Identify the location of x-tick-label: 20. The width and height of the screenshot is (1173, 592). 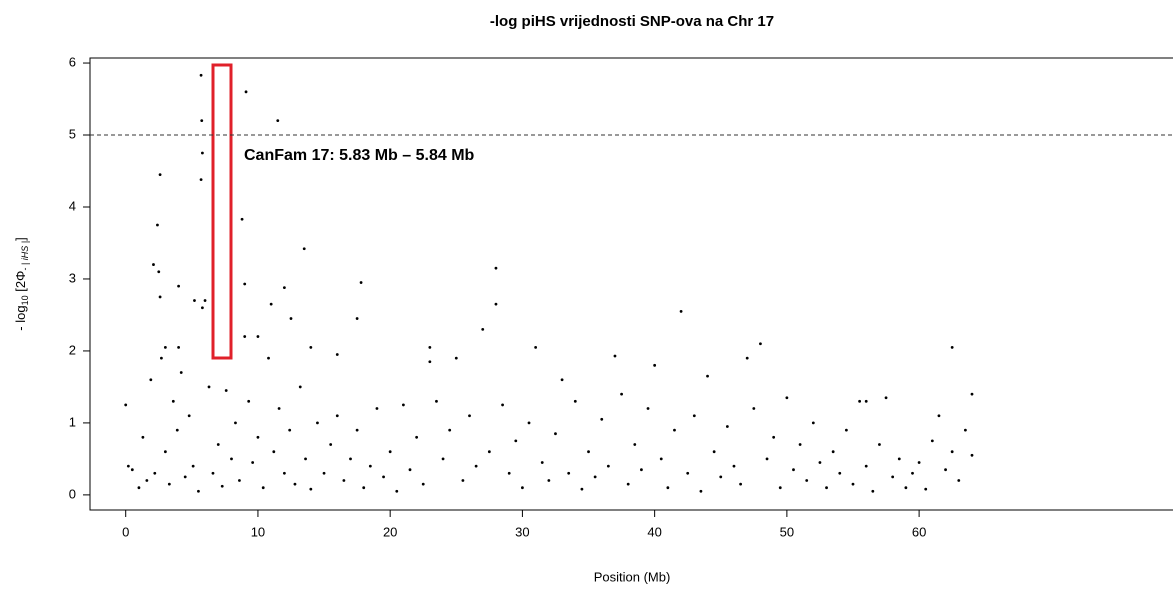
(390, 531).